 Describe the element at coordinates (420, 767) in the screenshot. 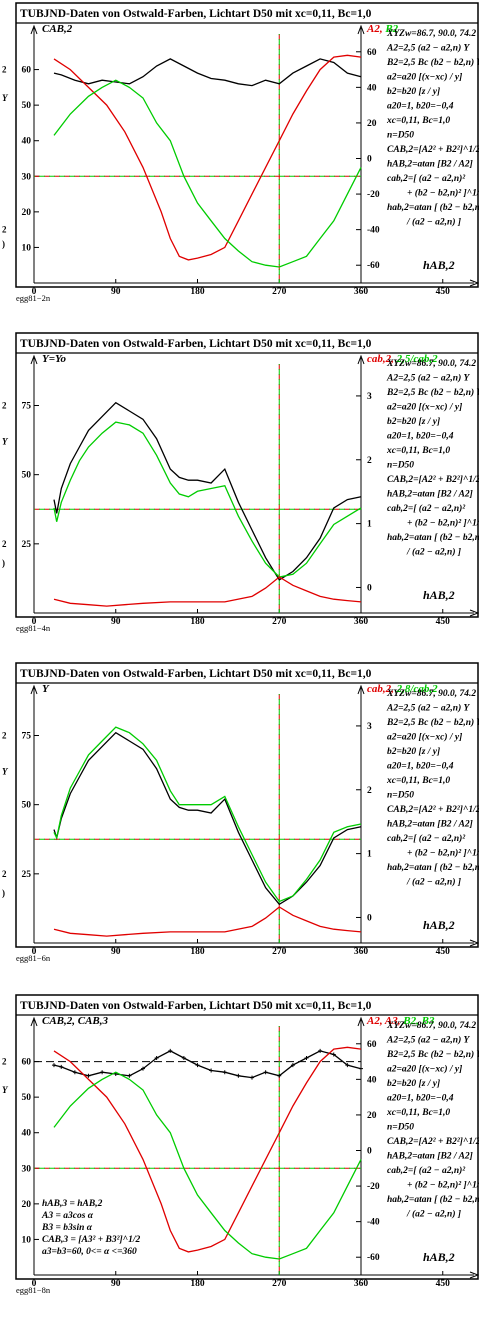

I see `formula-line: a20=1, b20=−0,4` at that location.